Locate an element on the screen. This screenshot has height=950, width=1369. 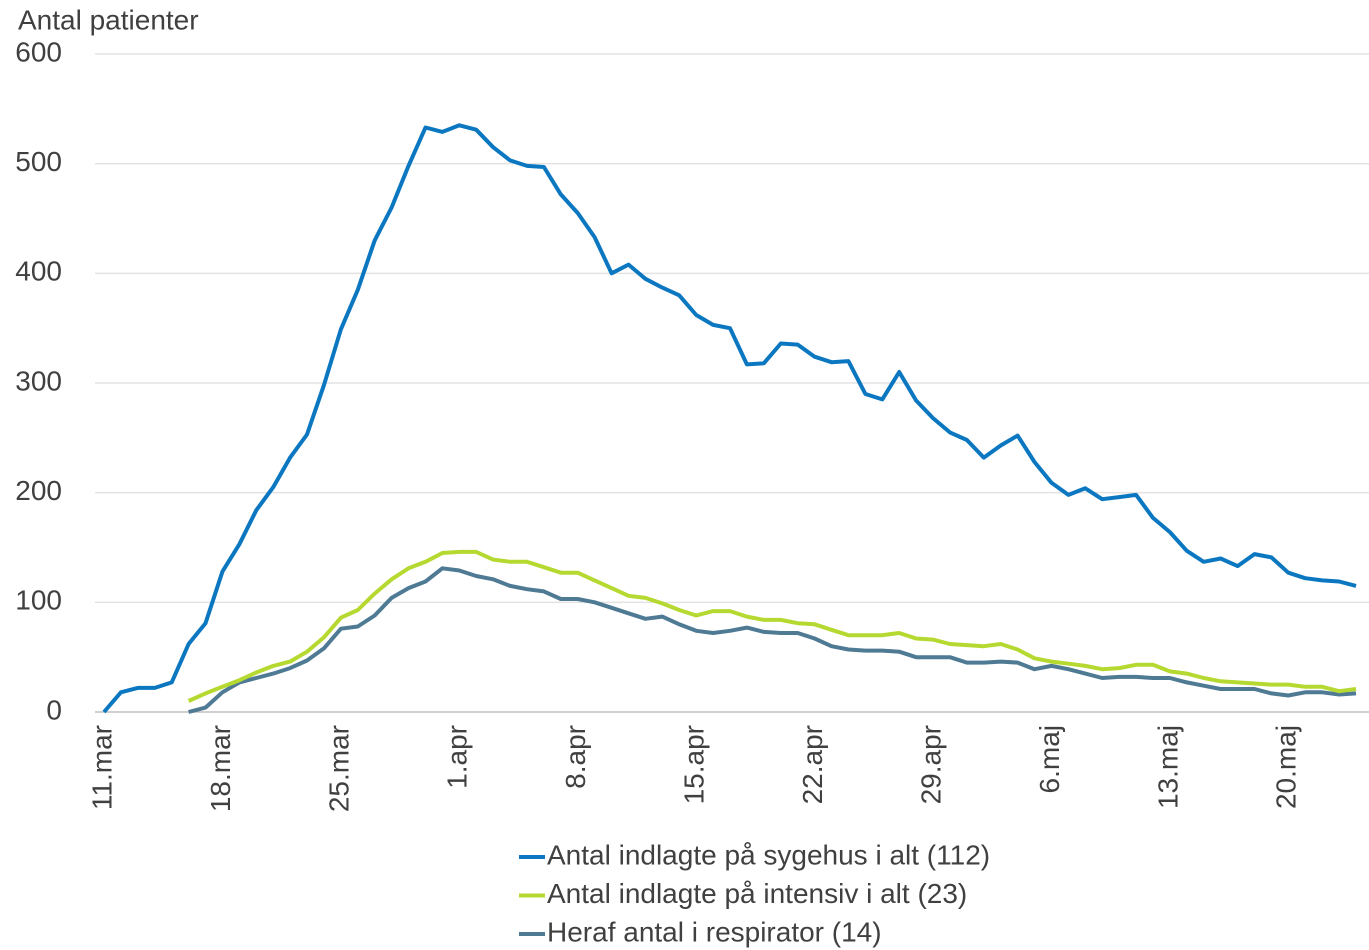
legend-label: Antal indlagte på intensiv i alt (23) is located at coordinates (757, 893).